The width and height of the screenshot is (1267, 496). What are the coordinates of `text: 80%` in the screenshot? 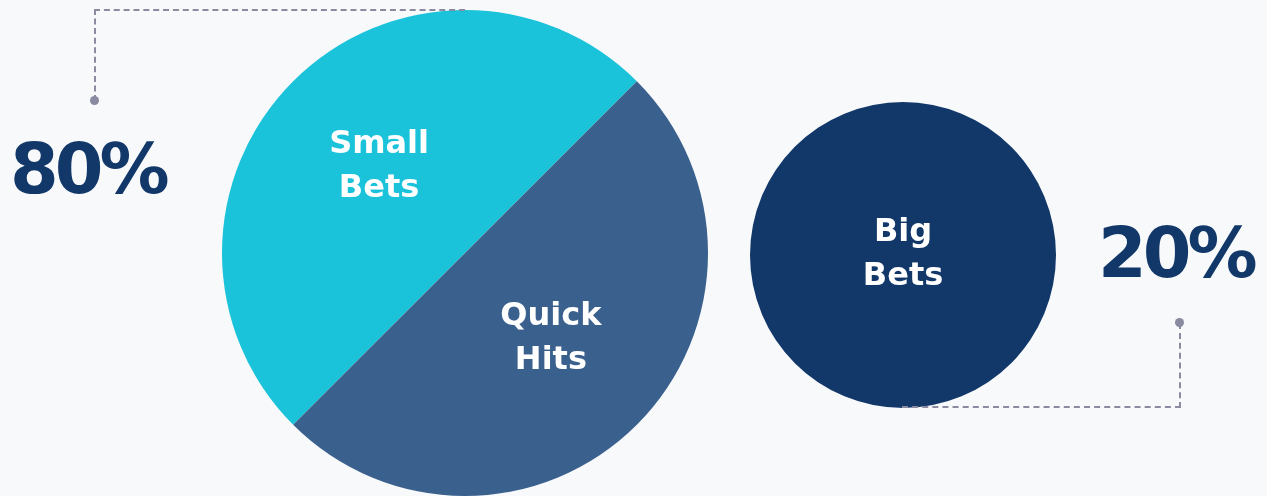 It's located at (88, 169).